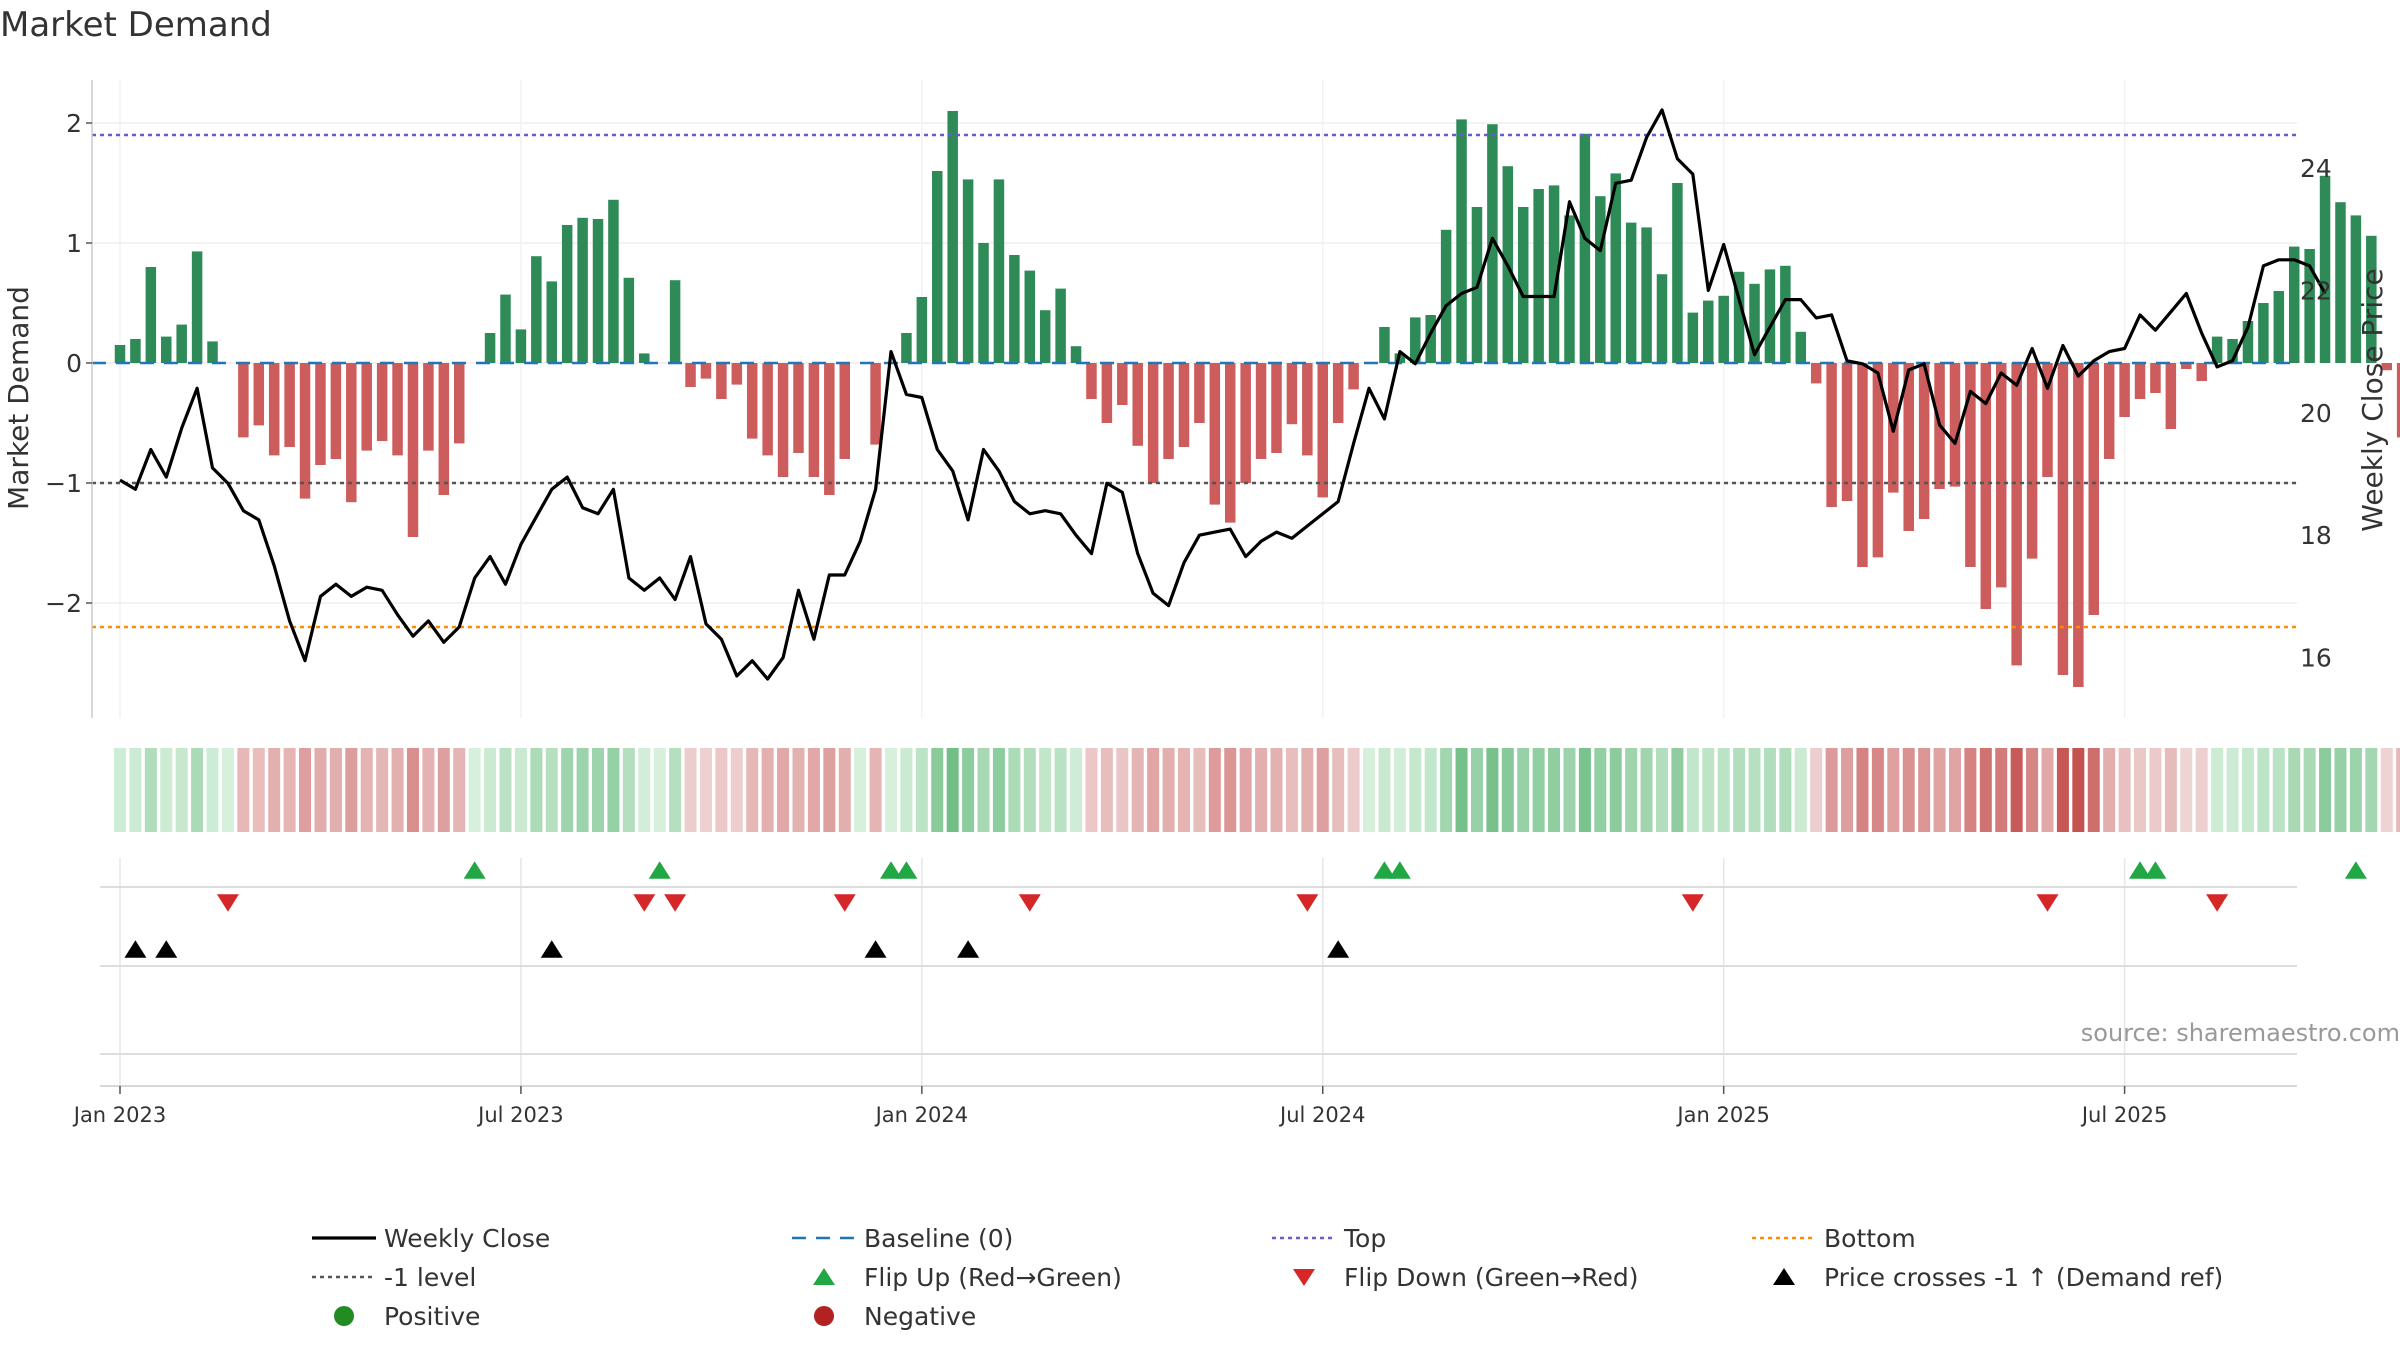  Describe the element at coordinates (63, 483) in the screenshot. I see `y-tick-label-left: −1` at that location.